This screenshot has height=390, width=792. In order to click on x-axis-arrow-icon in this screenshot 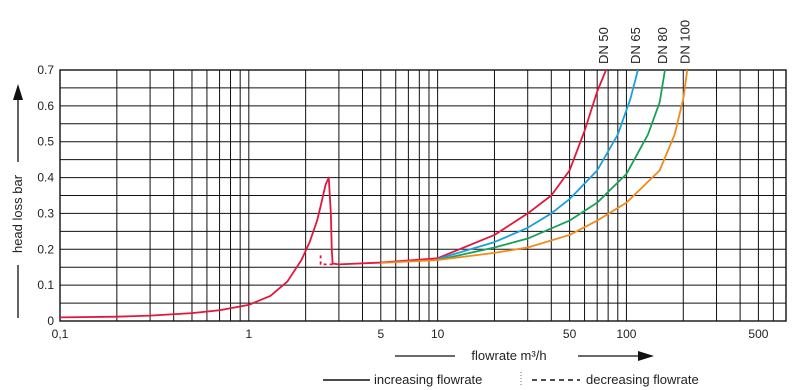, I will do `click(646, 356)`.